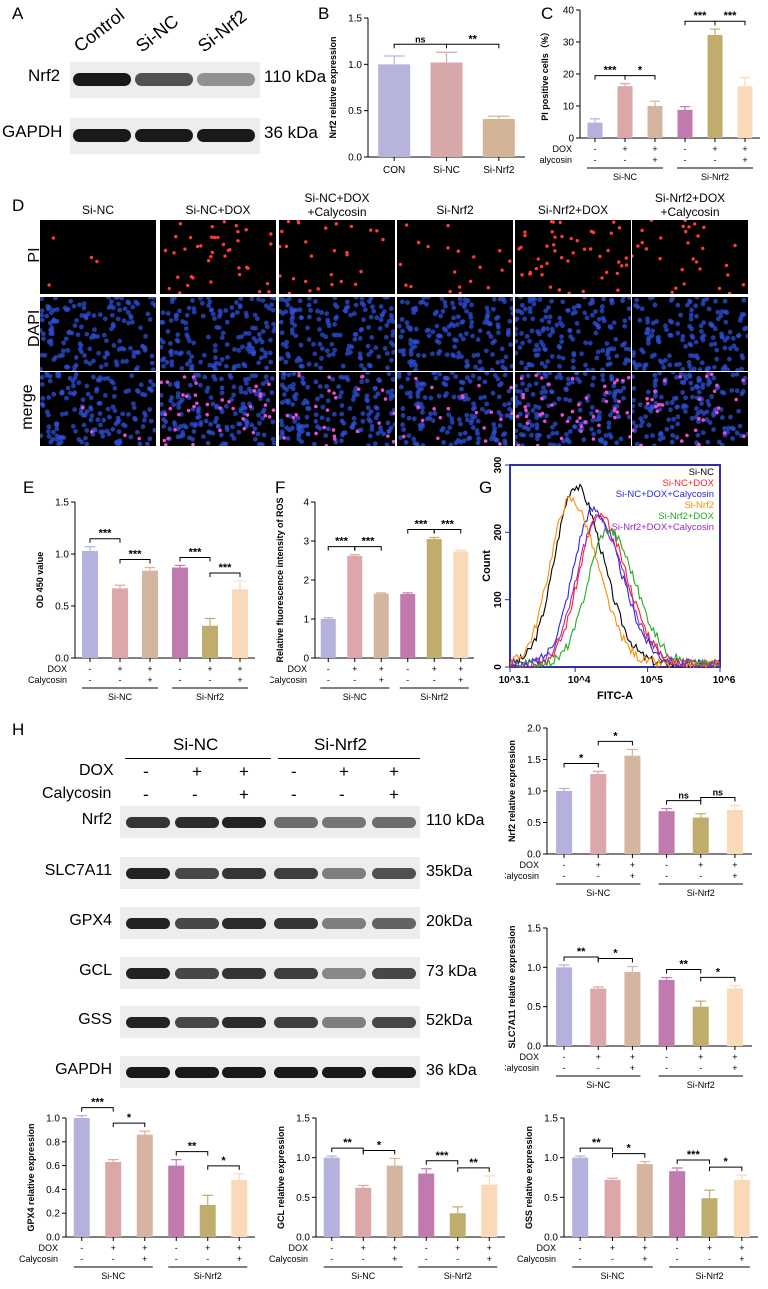 Image resolution: width=768 pixels, height=1289 pixels. What do you see at coordinates (62, 503) in the screenshot?
I see `y-tick-label: 1.5` at bounding box center [62, 503].